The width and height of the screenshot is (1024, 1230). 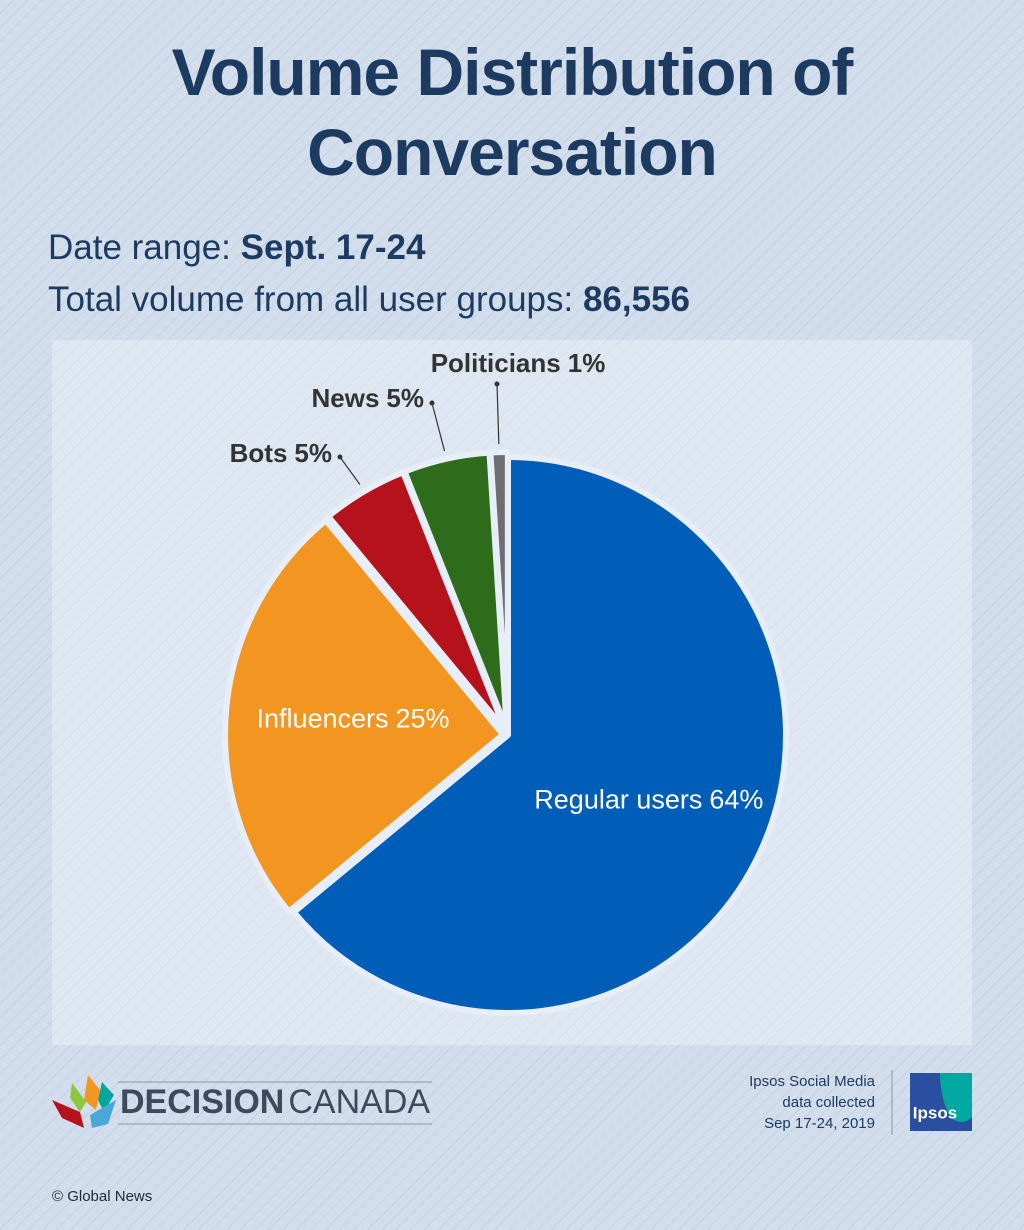 I want to click on category-name: Bots, so click(x=259, y=453).